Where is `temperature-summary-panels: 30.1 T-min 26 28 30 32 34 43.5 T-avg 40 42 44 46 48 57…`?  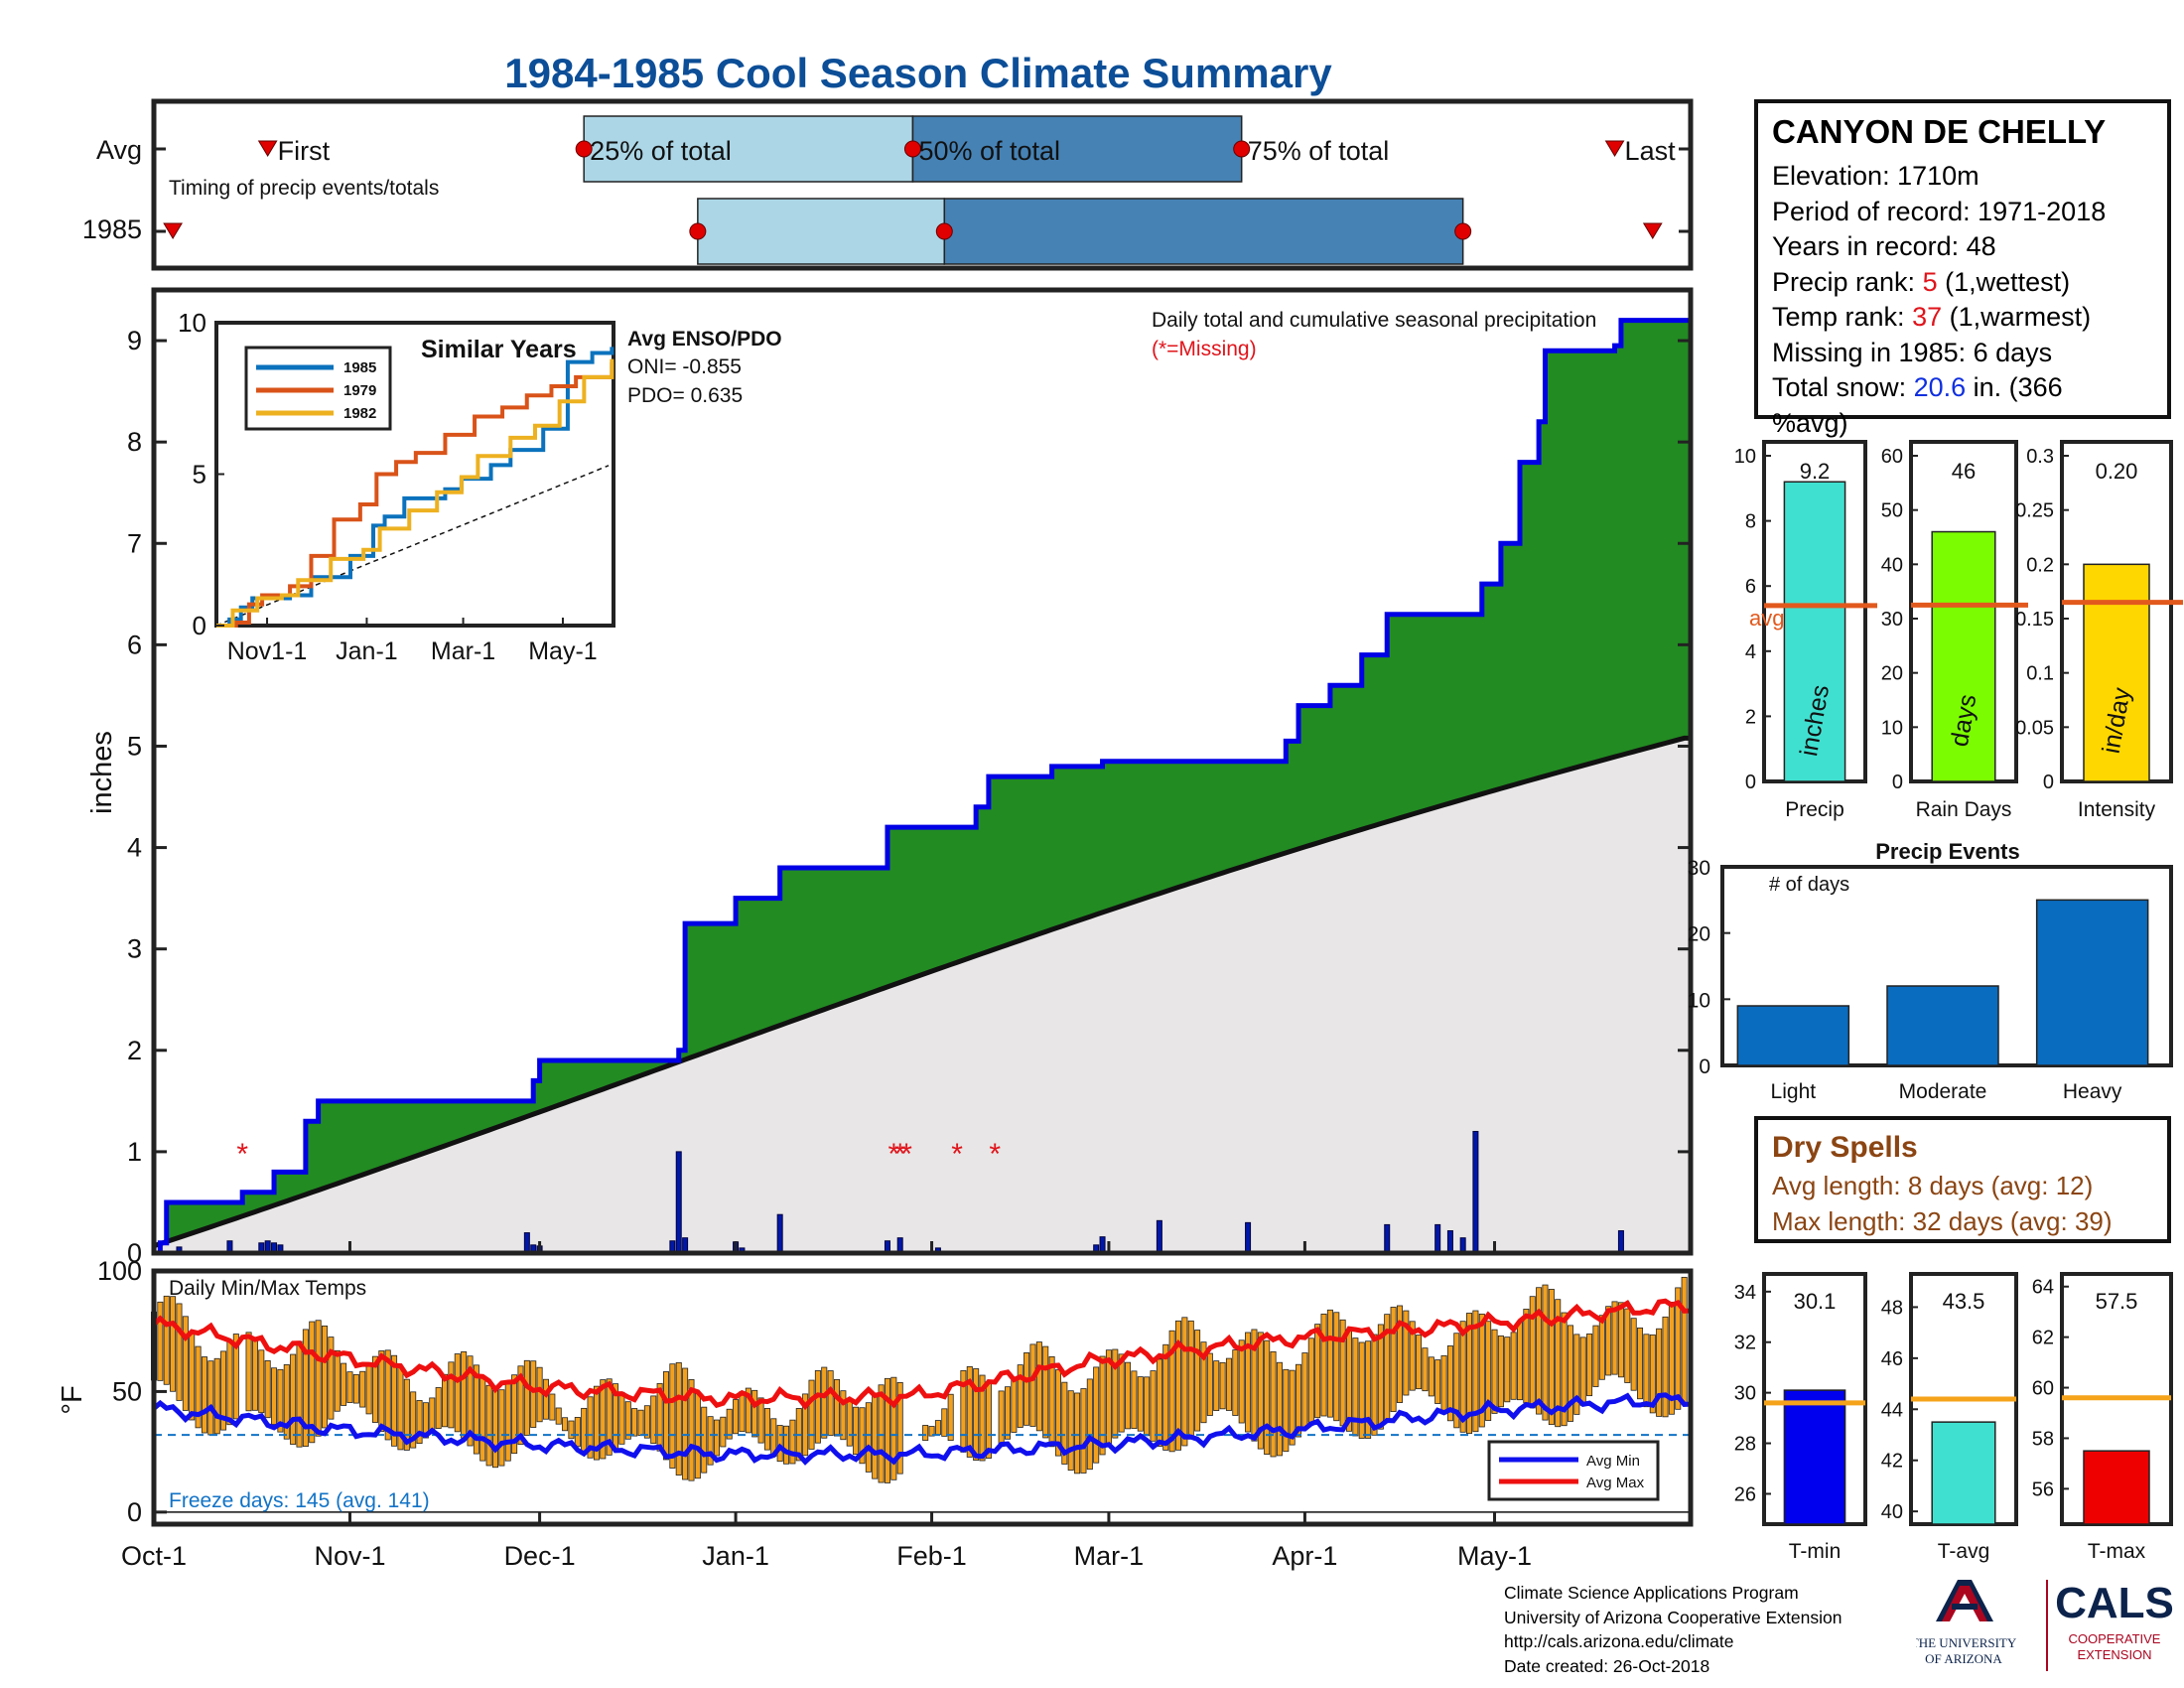 temperature-summary-panels: 30.1 T-min 26 28 30 32 34 43.5 T-avg 40 42 44 46 48 57… is located at coordinates (1953, 1417).